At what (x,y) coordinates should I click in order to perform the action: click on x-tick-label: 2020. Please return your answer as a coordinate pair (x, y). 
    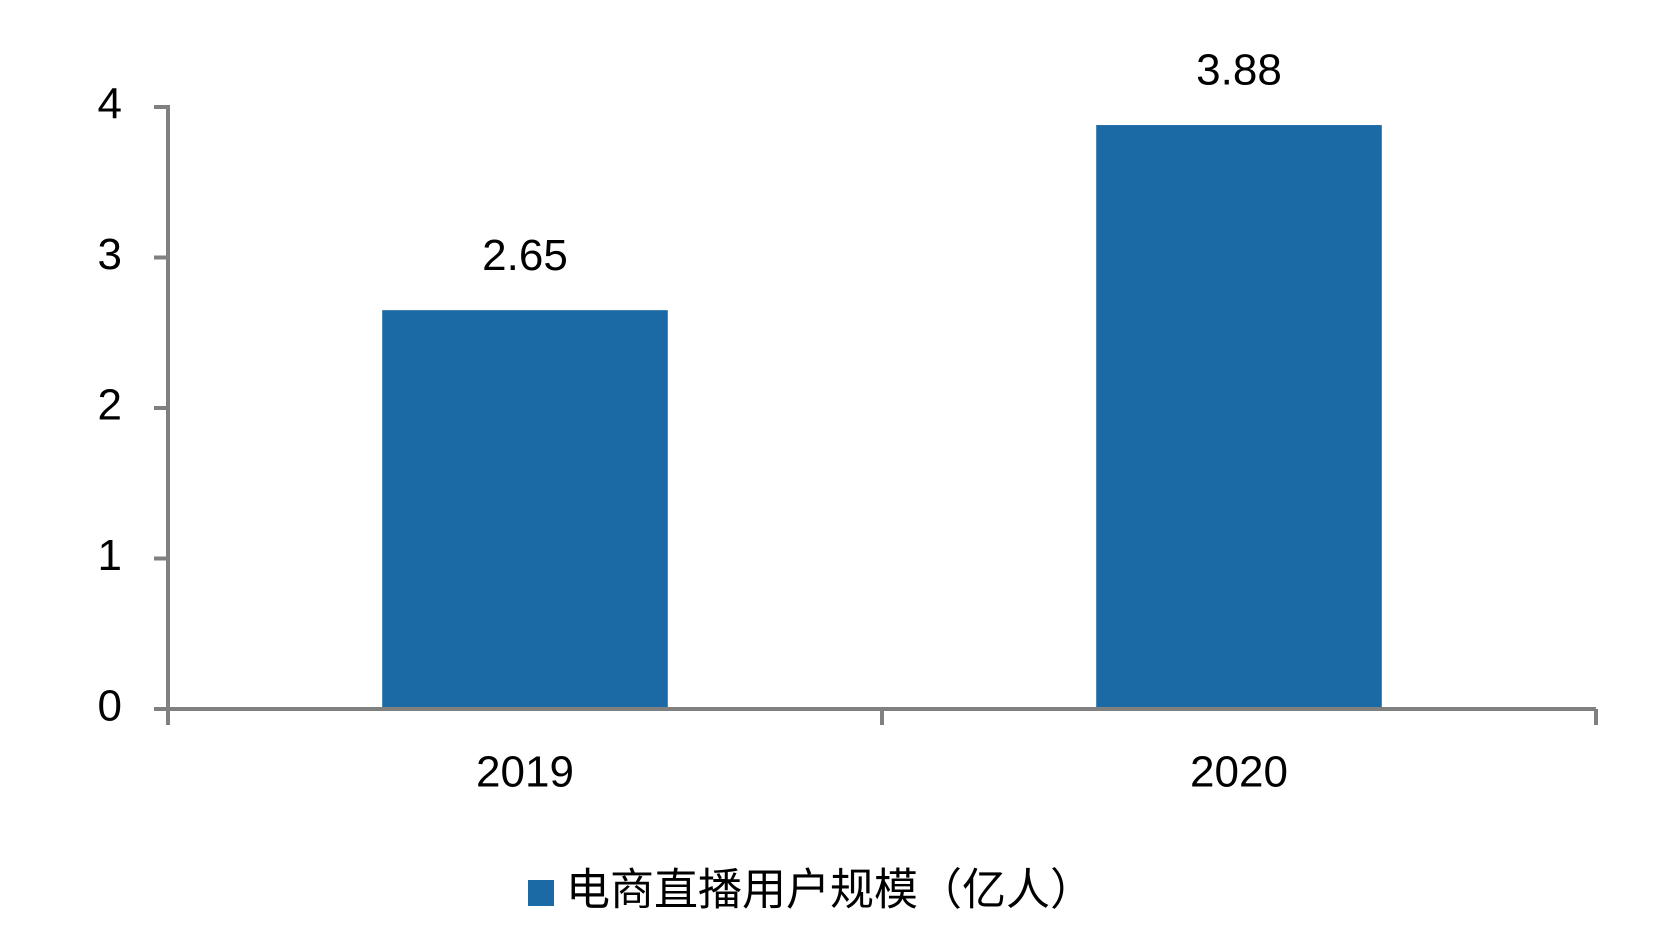
    Looking at the image, I should click on (1239, 772).